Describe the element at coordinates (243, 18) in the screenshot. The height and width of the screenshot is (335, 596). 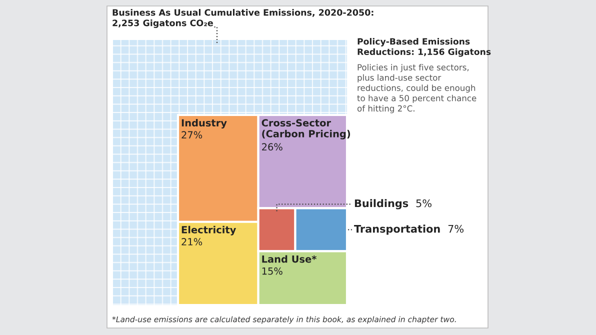
I see `text: Business As Usual Cumulative Emissions, 2020-2050: 2,253 Gigatons CO₂e` at that location.